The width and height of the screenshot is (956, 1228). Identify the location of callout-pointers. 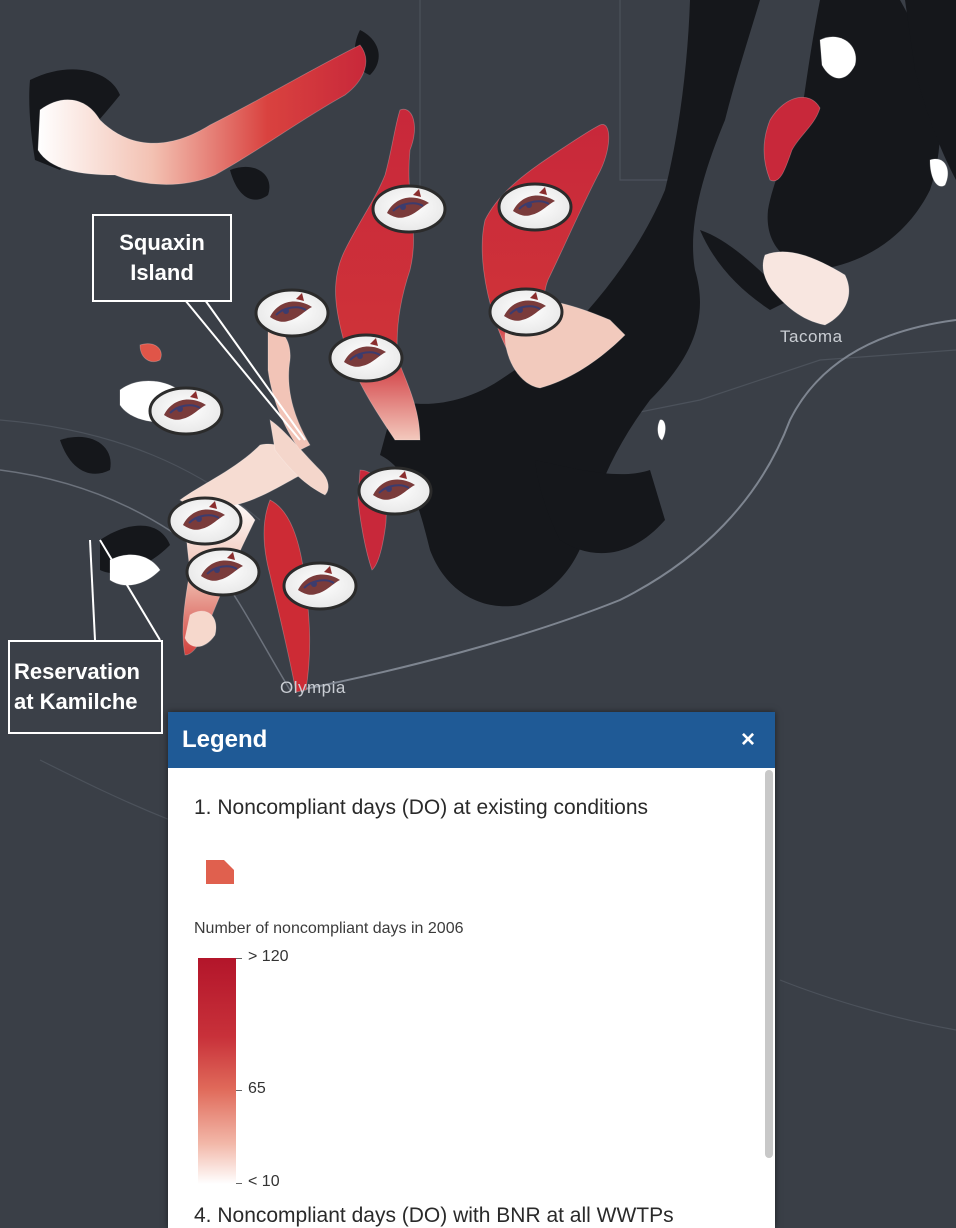
(197, 470).